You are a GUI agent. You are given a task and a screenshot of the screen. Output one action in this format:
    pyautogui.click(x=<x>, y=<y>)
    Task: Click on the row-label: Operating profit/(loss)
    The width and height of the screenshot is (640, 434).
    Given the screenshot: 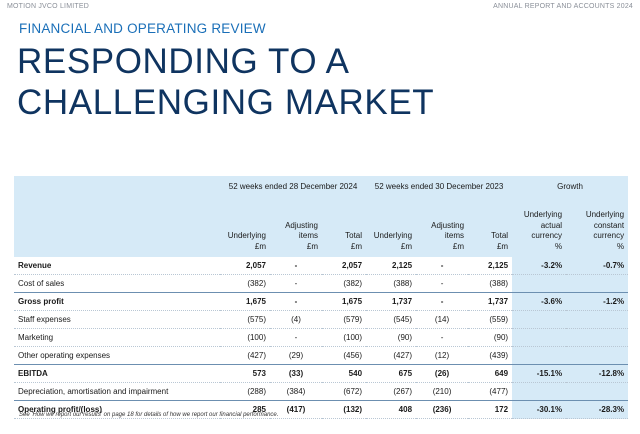 What is the action you would take?
    pyautogui.click(x=117, y=409)
    